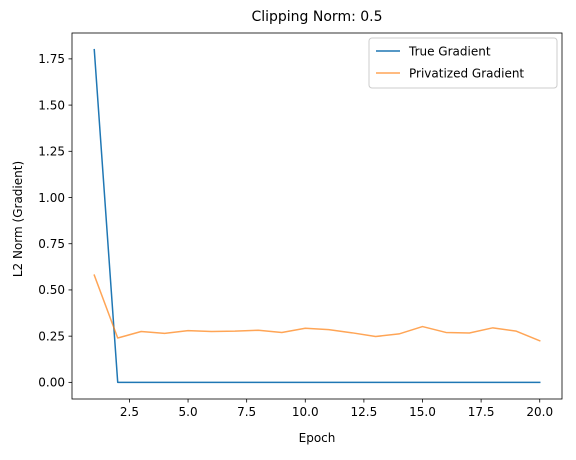 The image size is (576, 460). I want to click on legend-label-0: True Gradient, so click(449, 51).